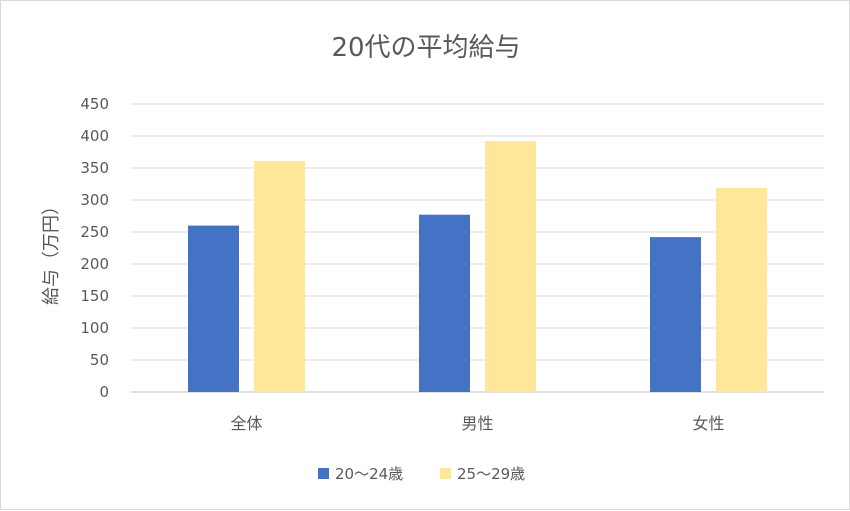 The width and height of the screenshot is (850, 511). Describe the element at coordinates (94, 232) in the screenshot. I see `y-tick-label: 250` at that location.